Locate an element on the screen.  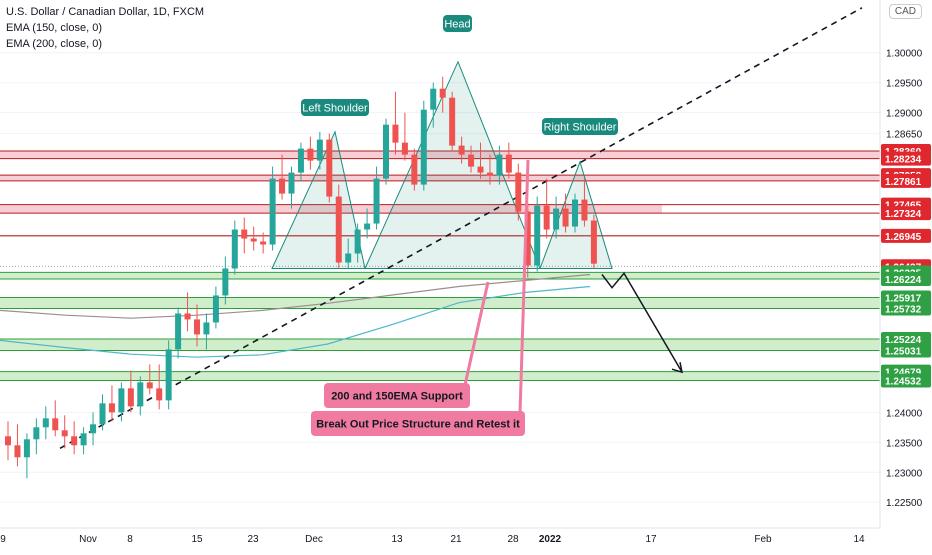
breakout-note-text: Break Out Price Structure and Retest it is located at coordinates (418, 425).